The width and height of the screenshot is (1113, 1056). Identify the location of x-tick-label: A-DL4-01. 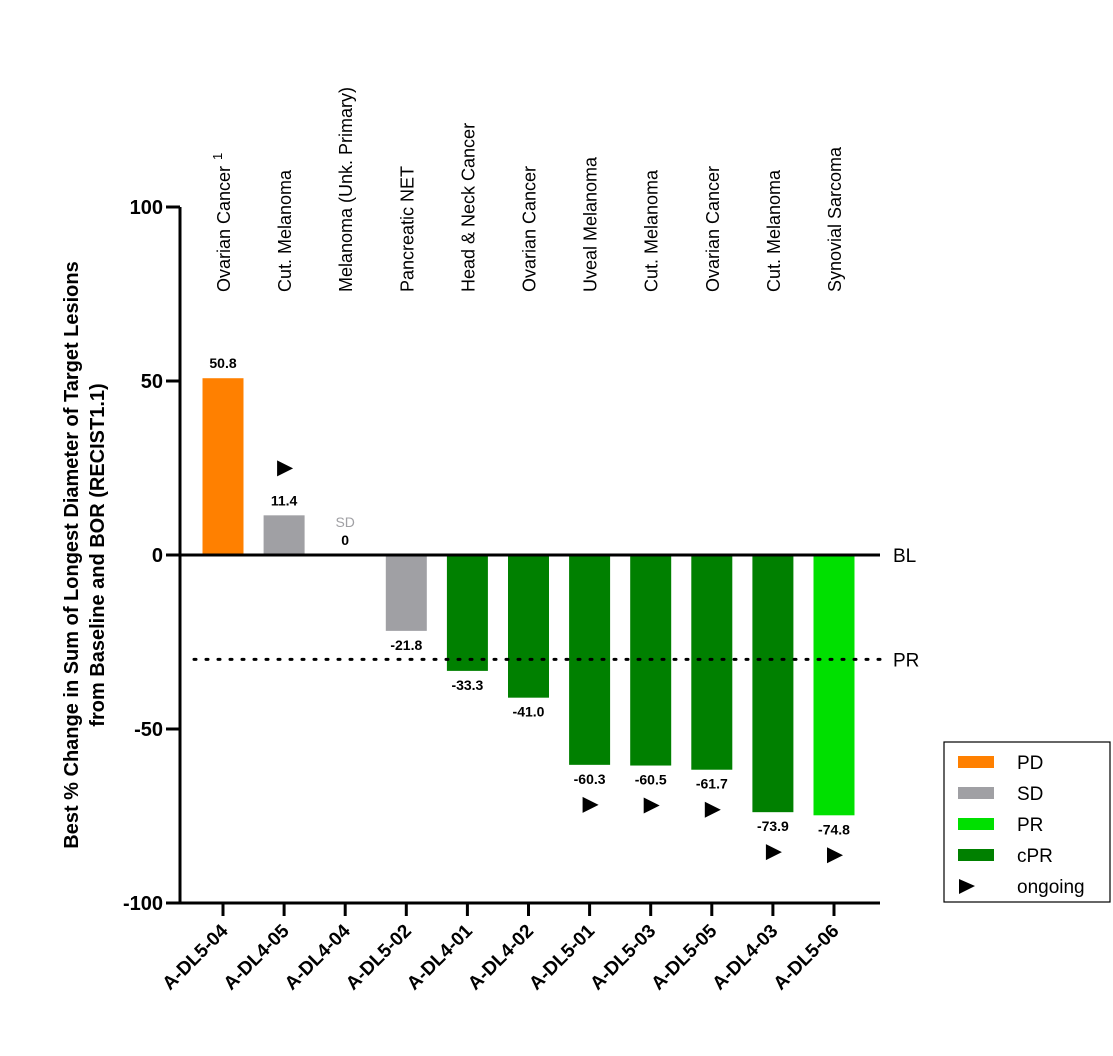
(440, 957).